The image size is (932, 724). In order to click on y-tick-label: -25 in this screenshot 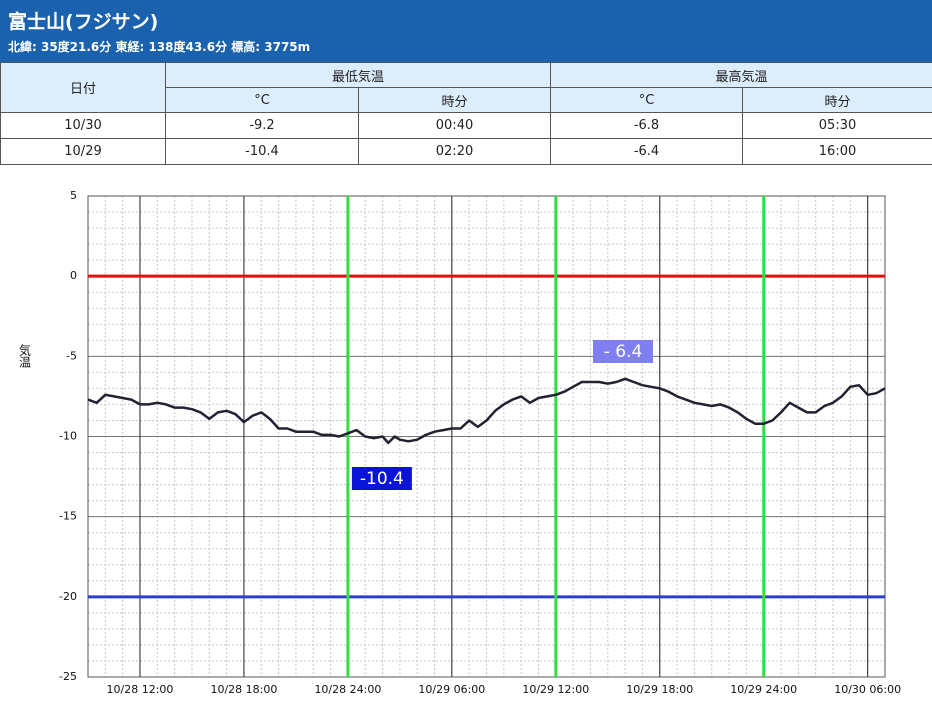, I will do `click(68, 676)`.